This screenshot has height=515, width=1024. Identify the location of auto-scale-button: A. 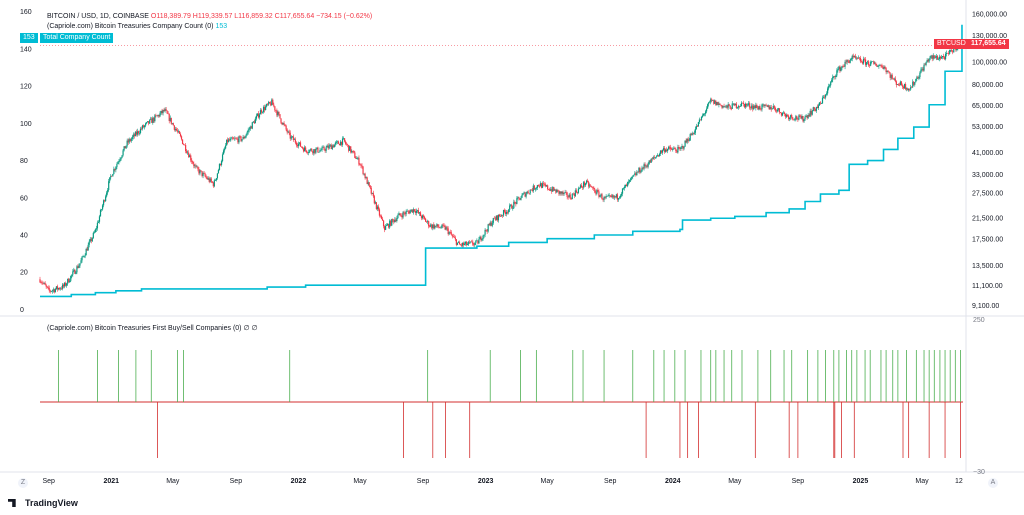
(993, 483).